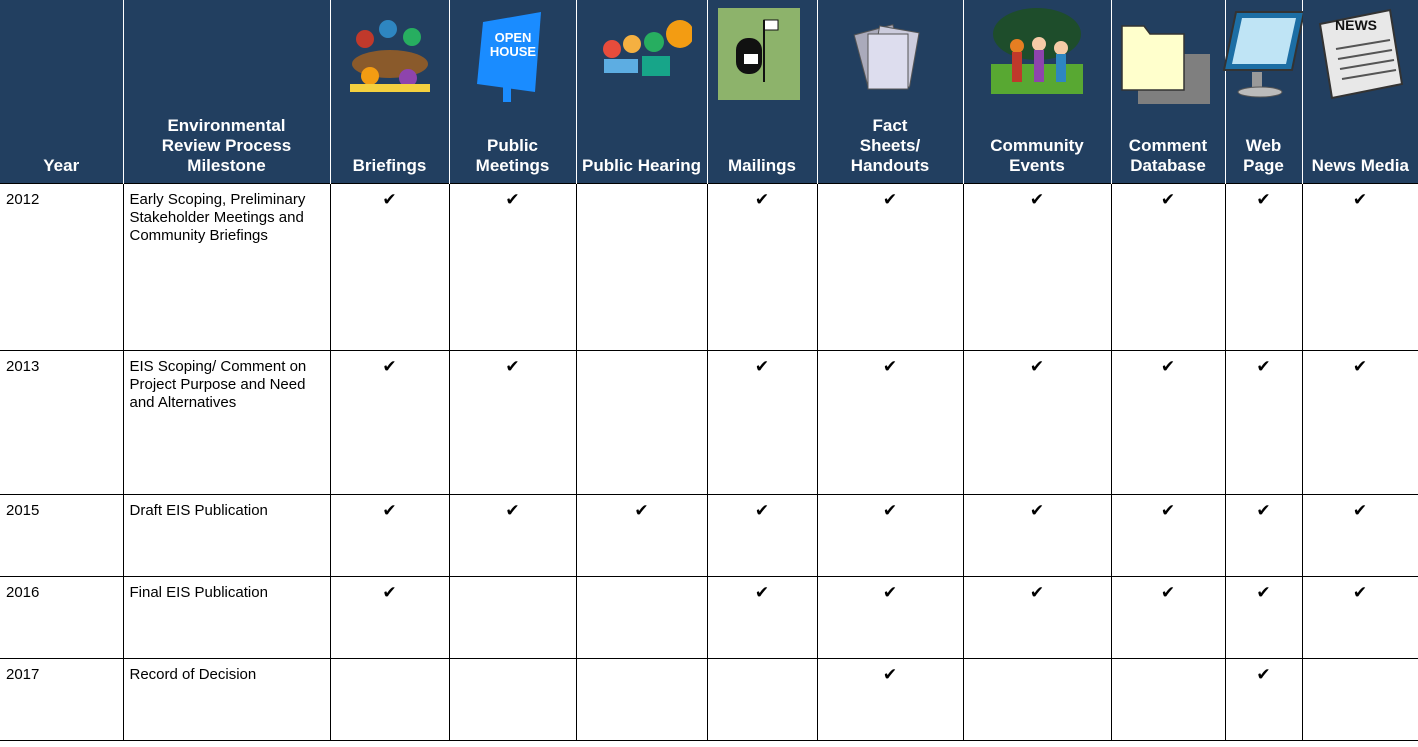 The image size is (1418, 747). Describe the element at coordinates (1360, 165) in the screenshot. I see `column-label: News Media` at that location.